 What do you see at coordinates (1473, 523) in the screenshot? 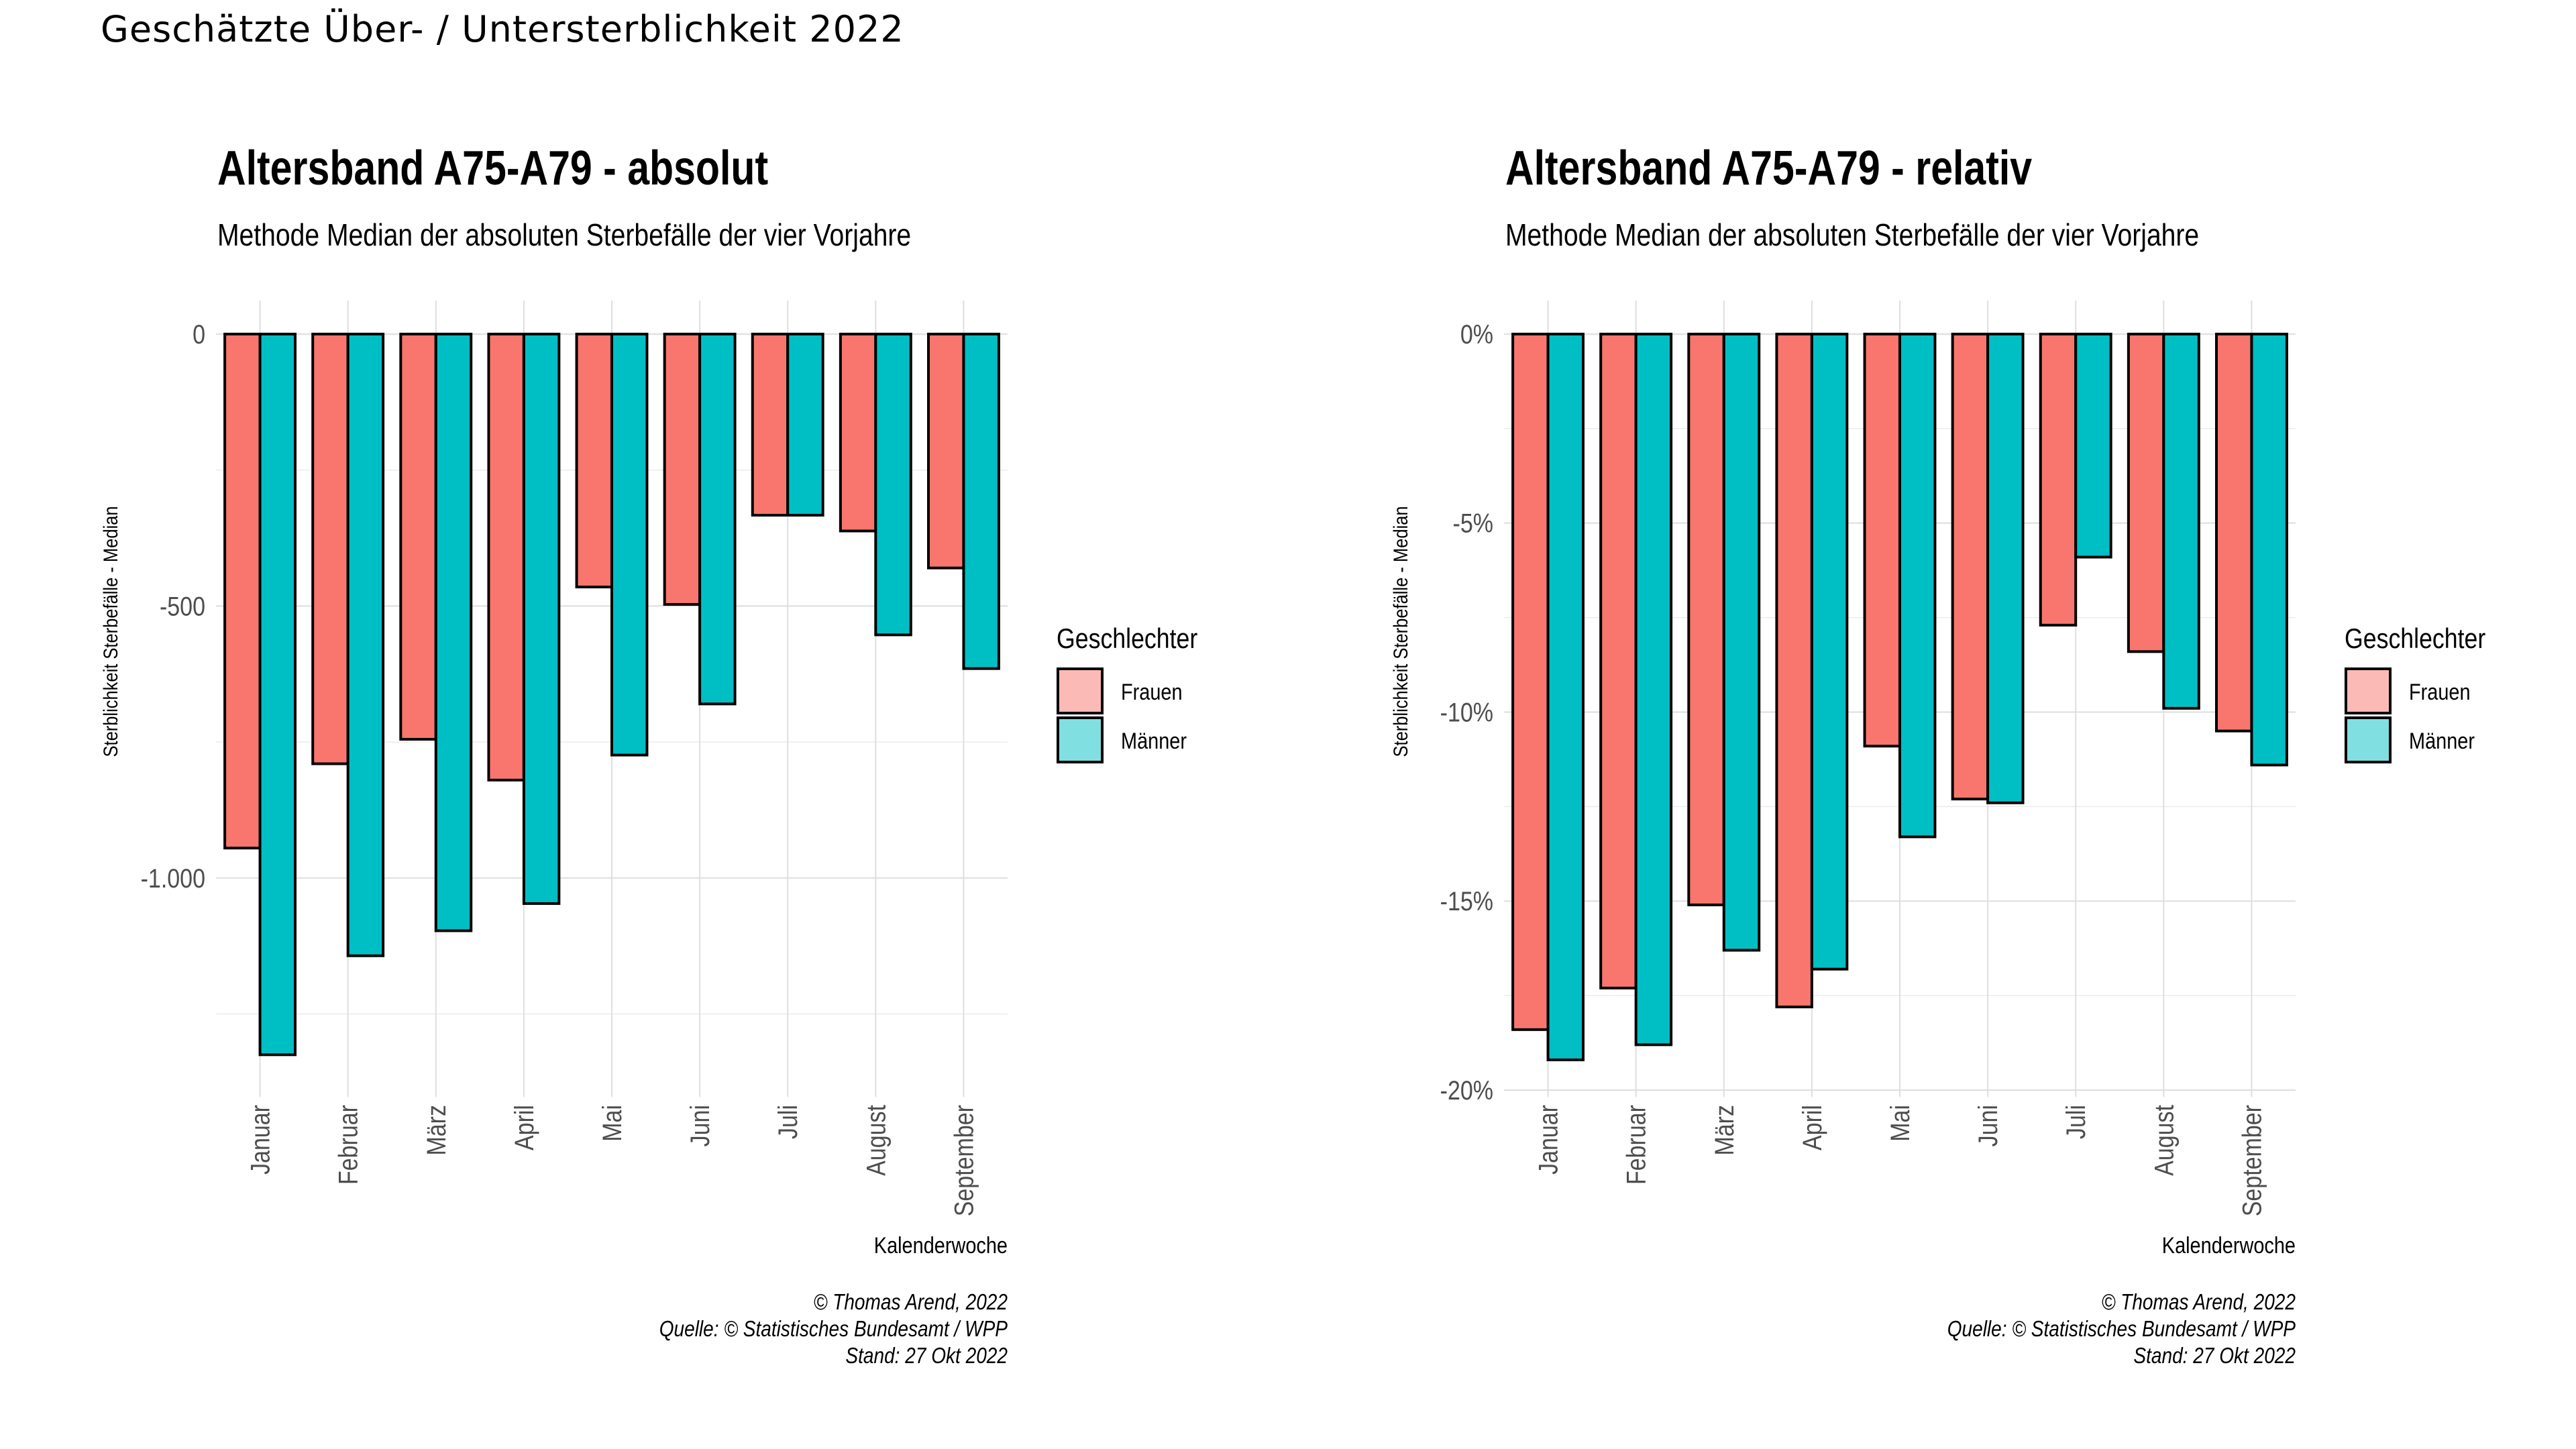
I see `y-tick-label: -5%` at bounding box center [1473, 523].